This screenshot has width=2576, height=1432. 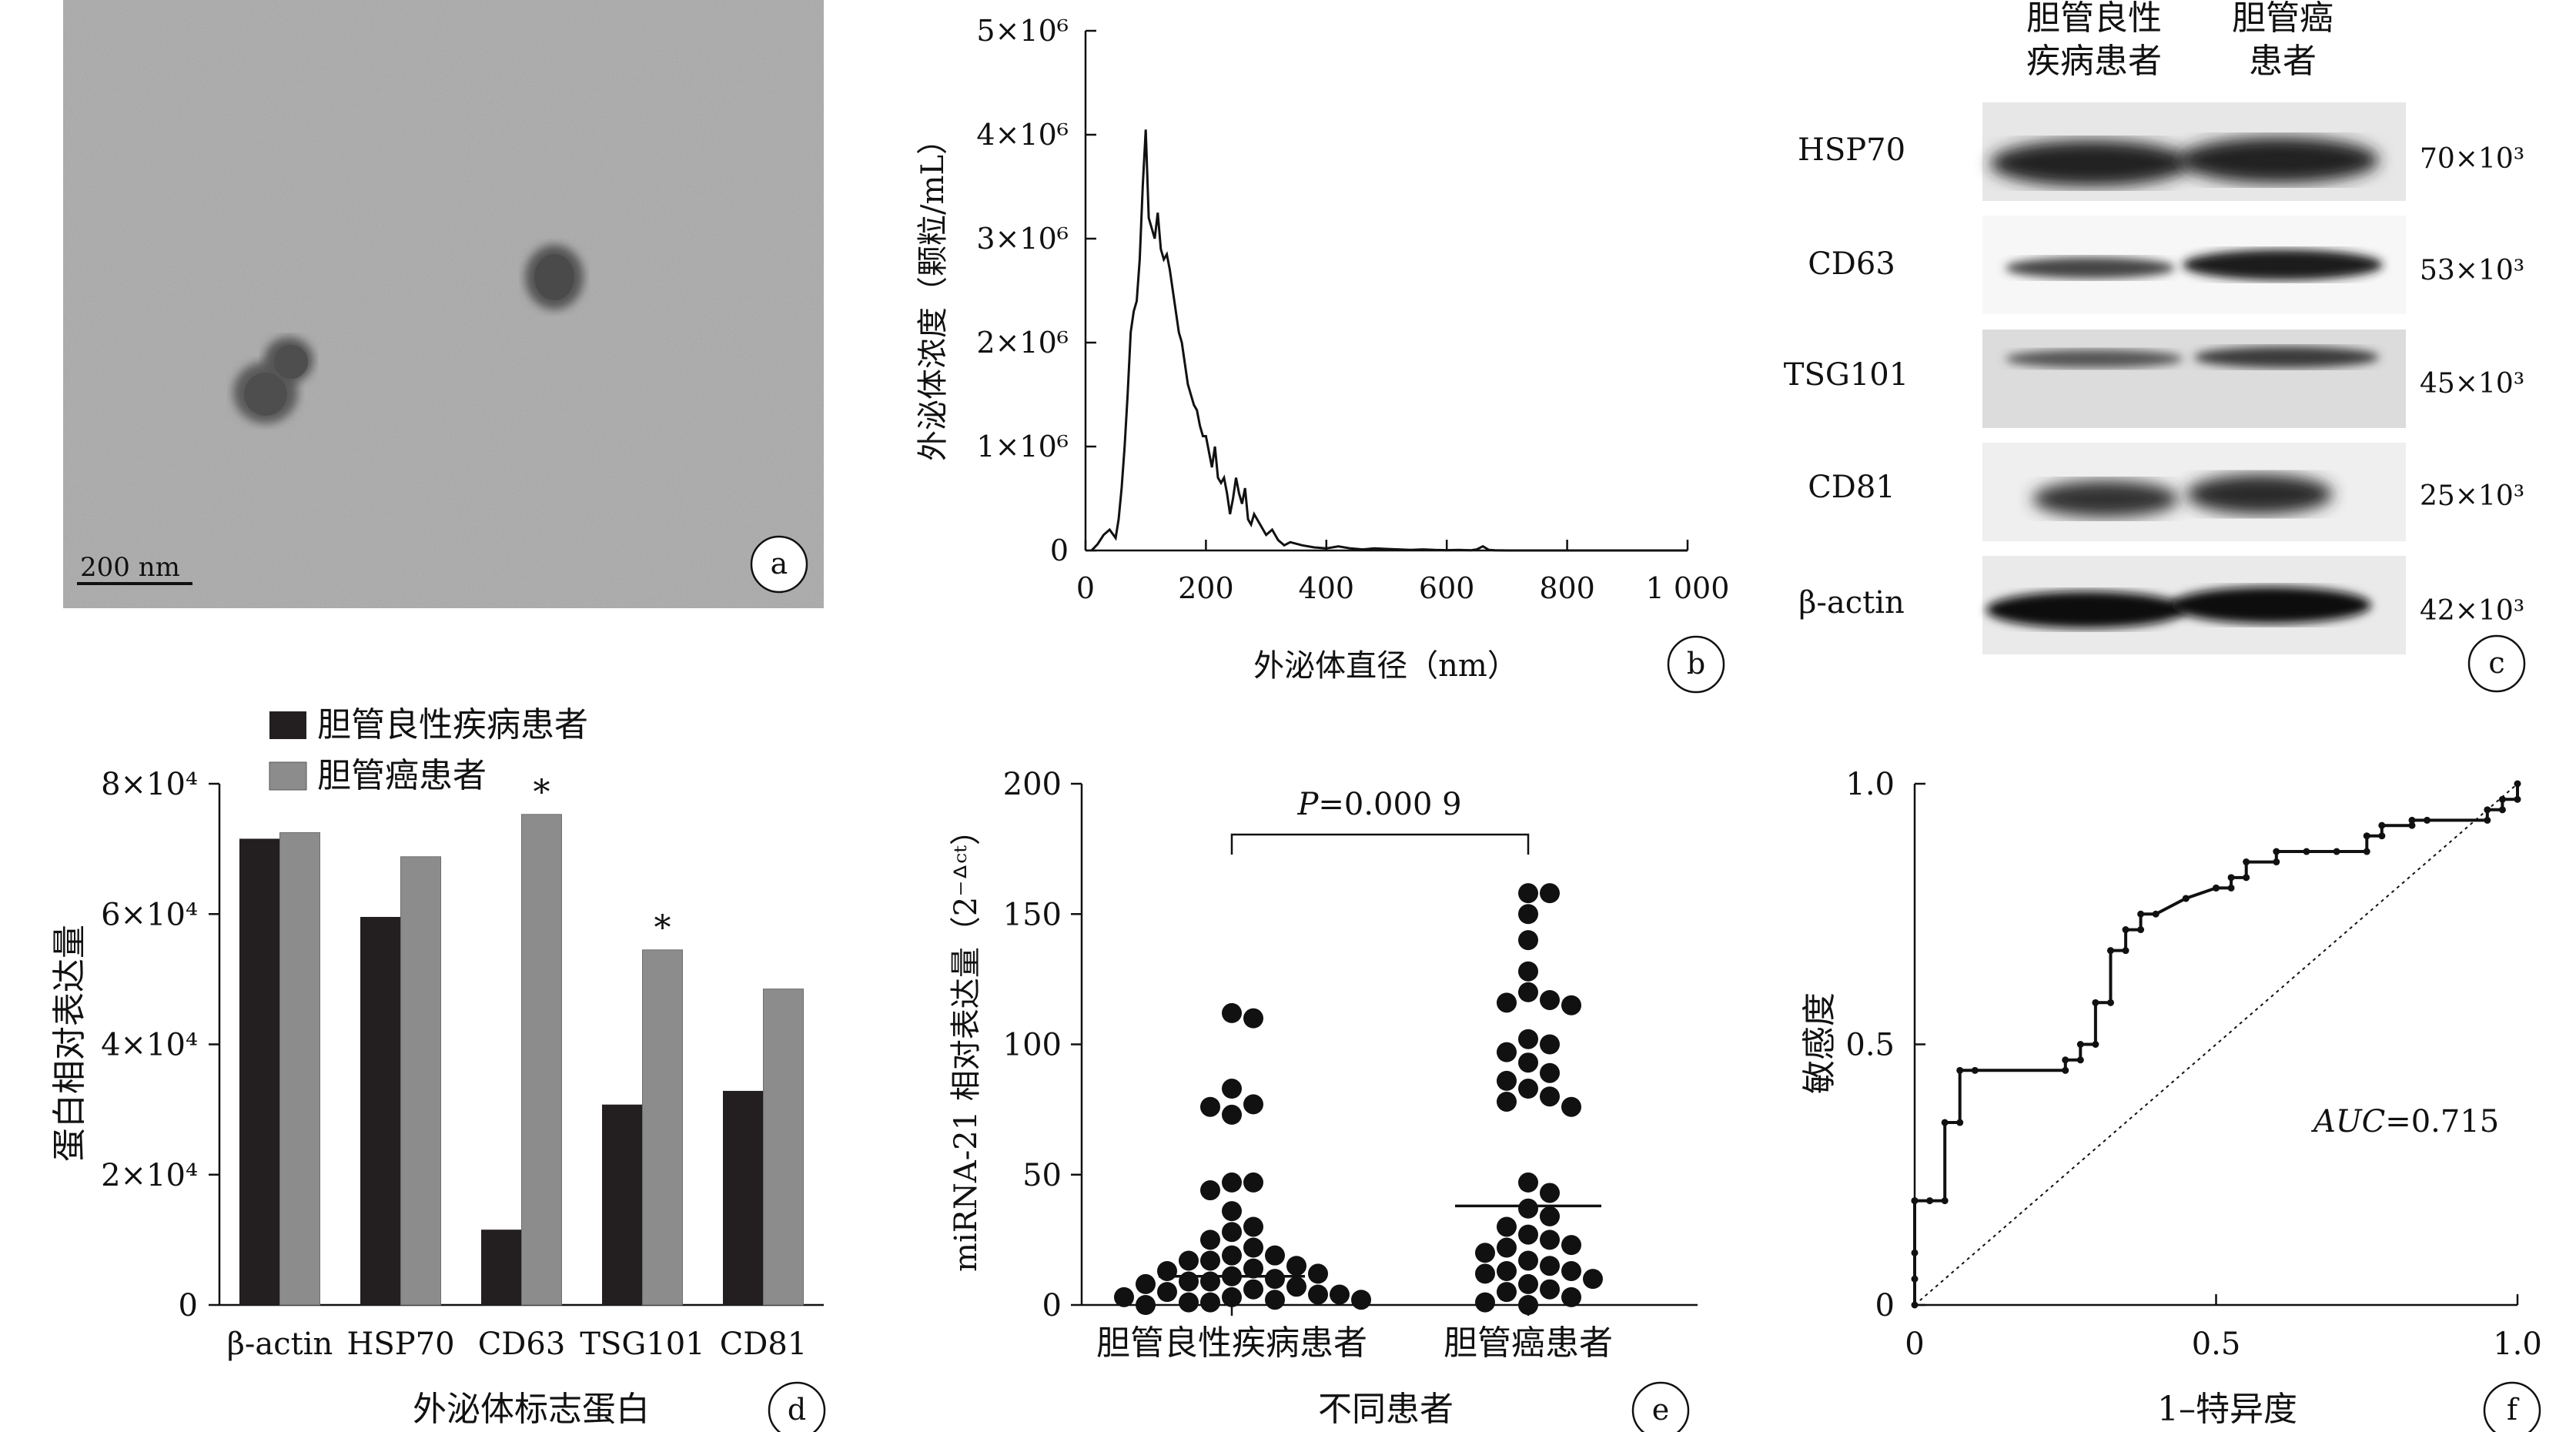 What do you see at coordinates (532, 1409) in the screenshot?
I see `d-x-axis-label: 外泌体标志蛋白` at bounding box center [532, 1409].